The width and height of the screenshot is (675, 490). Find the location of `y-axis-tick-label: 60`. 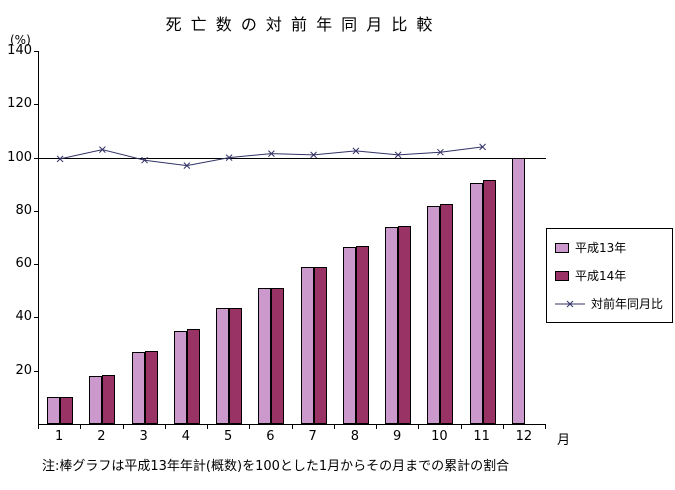

y-axis-tick-label: 60 is located at coordinates (23, 264).